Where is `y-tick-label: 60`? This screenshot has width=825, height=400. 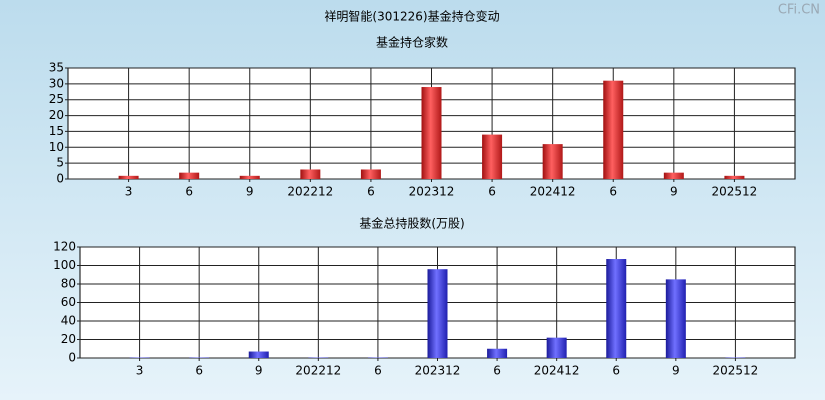 y-tick-label: 60 is located at coordinates (68, 302).